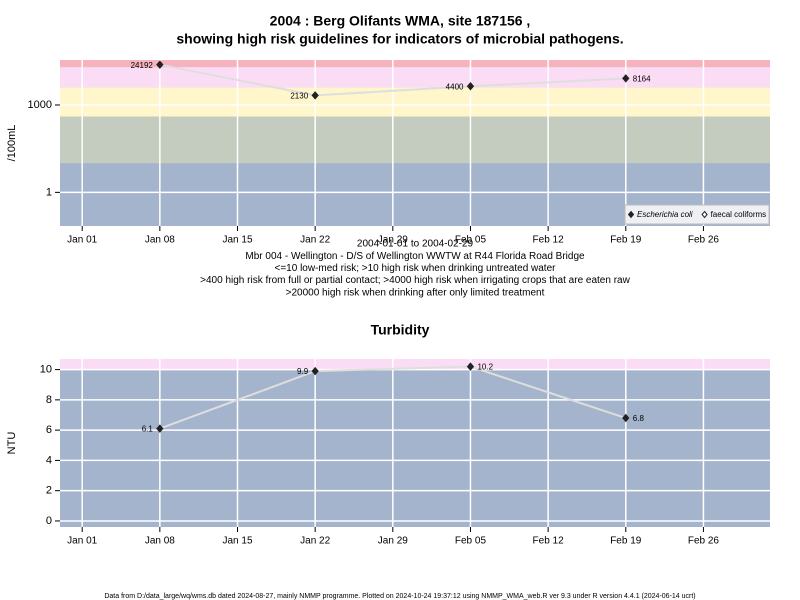 This screenshot has height=600, width=800. What do you see at coordinates (642, 79) in the screenshot?
I see `data-label: 8164` at bounding box center [642, 79].